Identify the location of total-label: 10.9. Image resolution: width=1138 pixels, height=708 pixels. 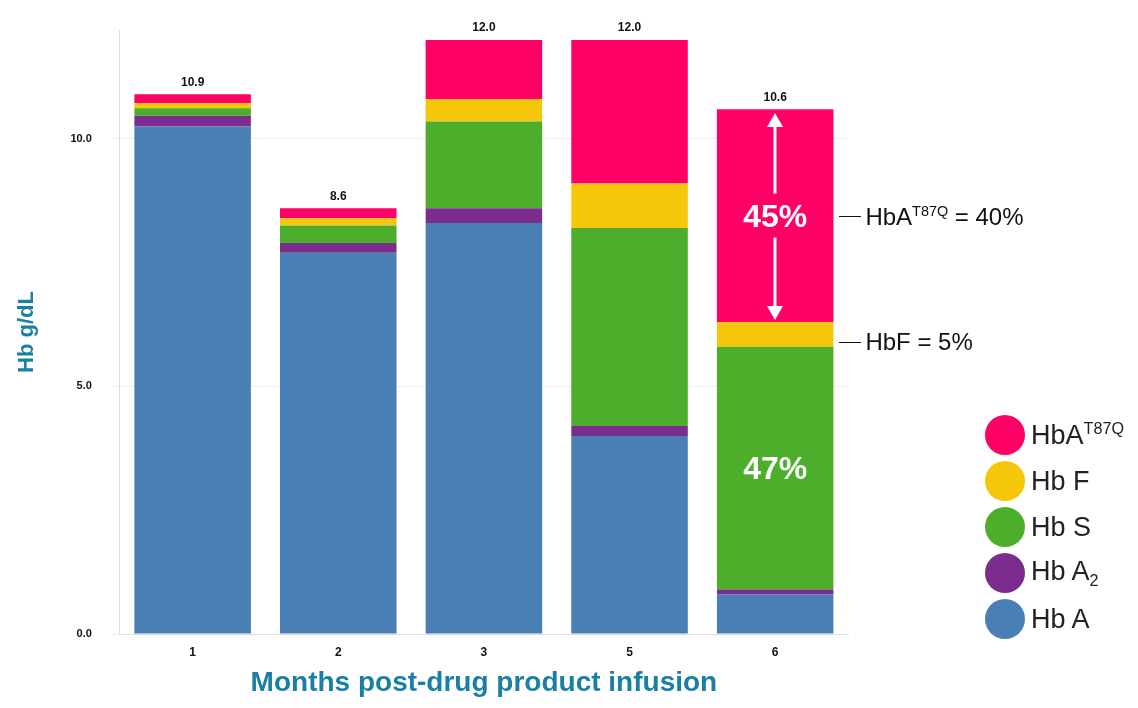
(192, 81).